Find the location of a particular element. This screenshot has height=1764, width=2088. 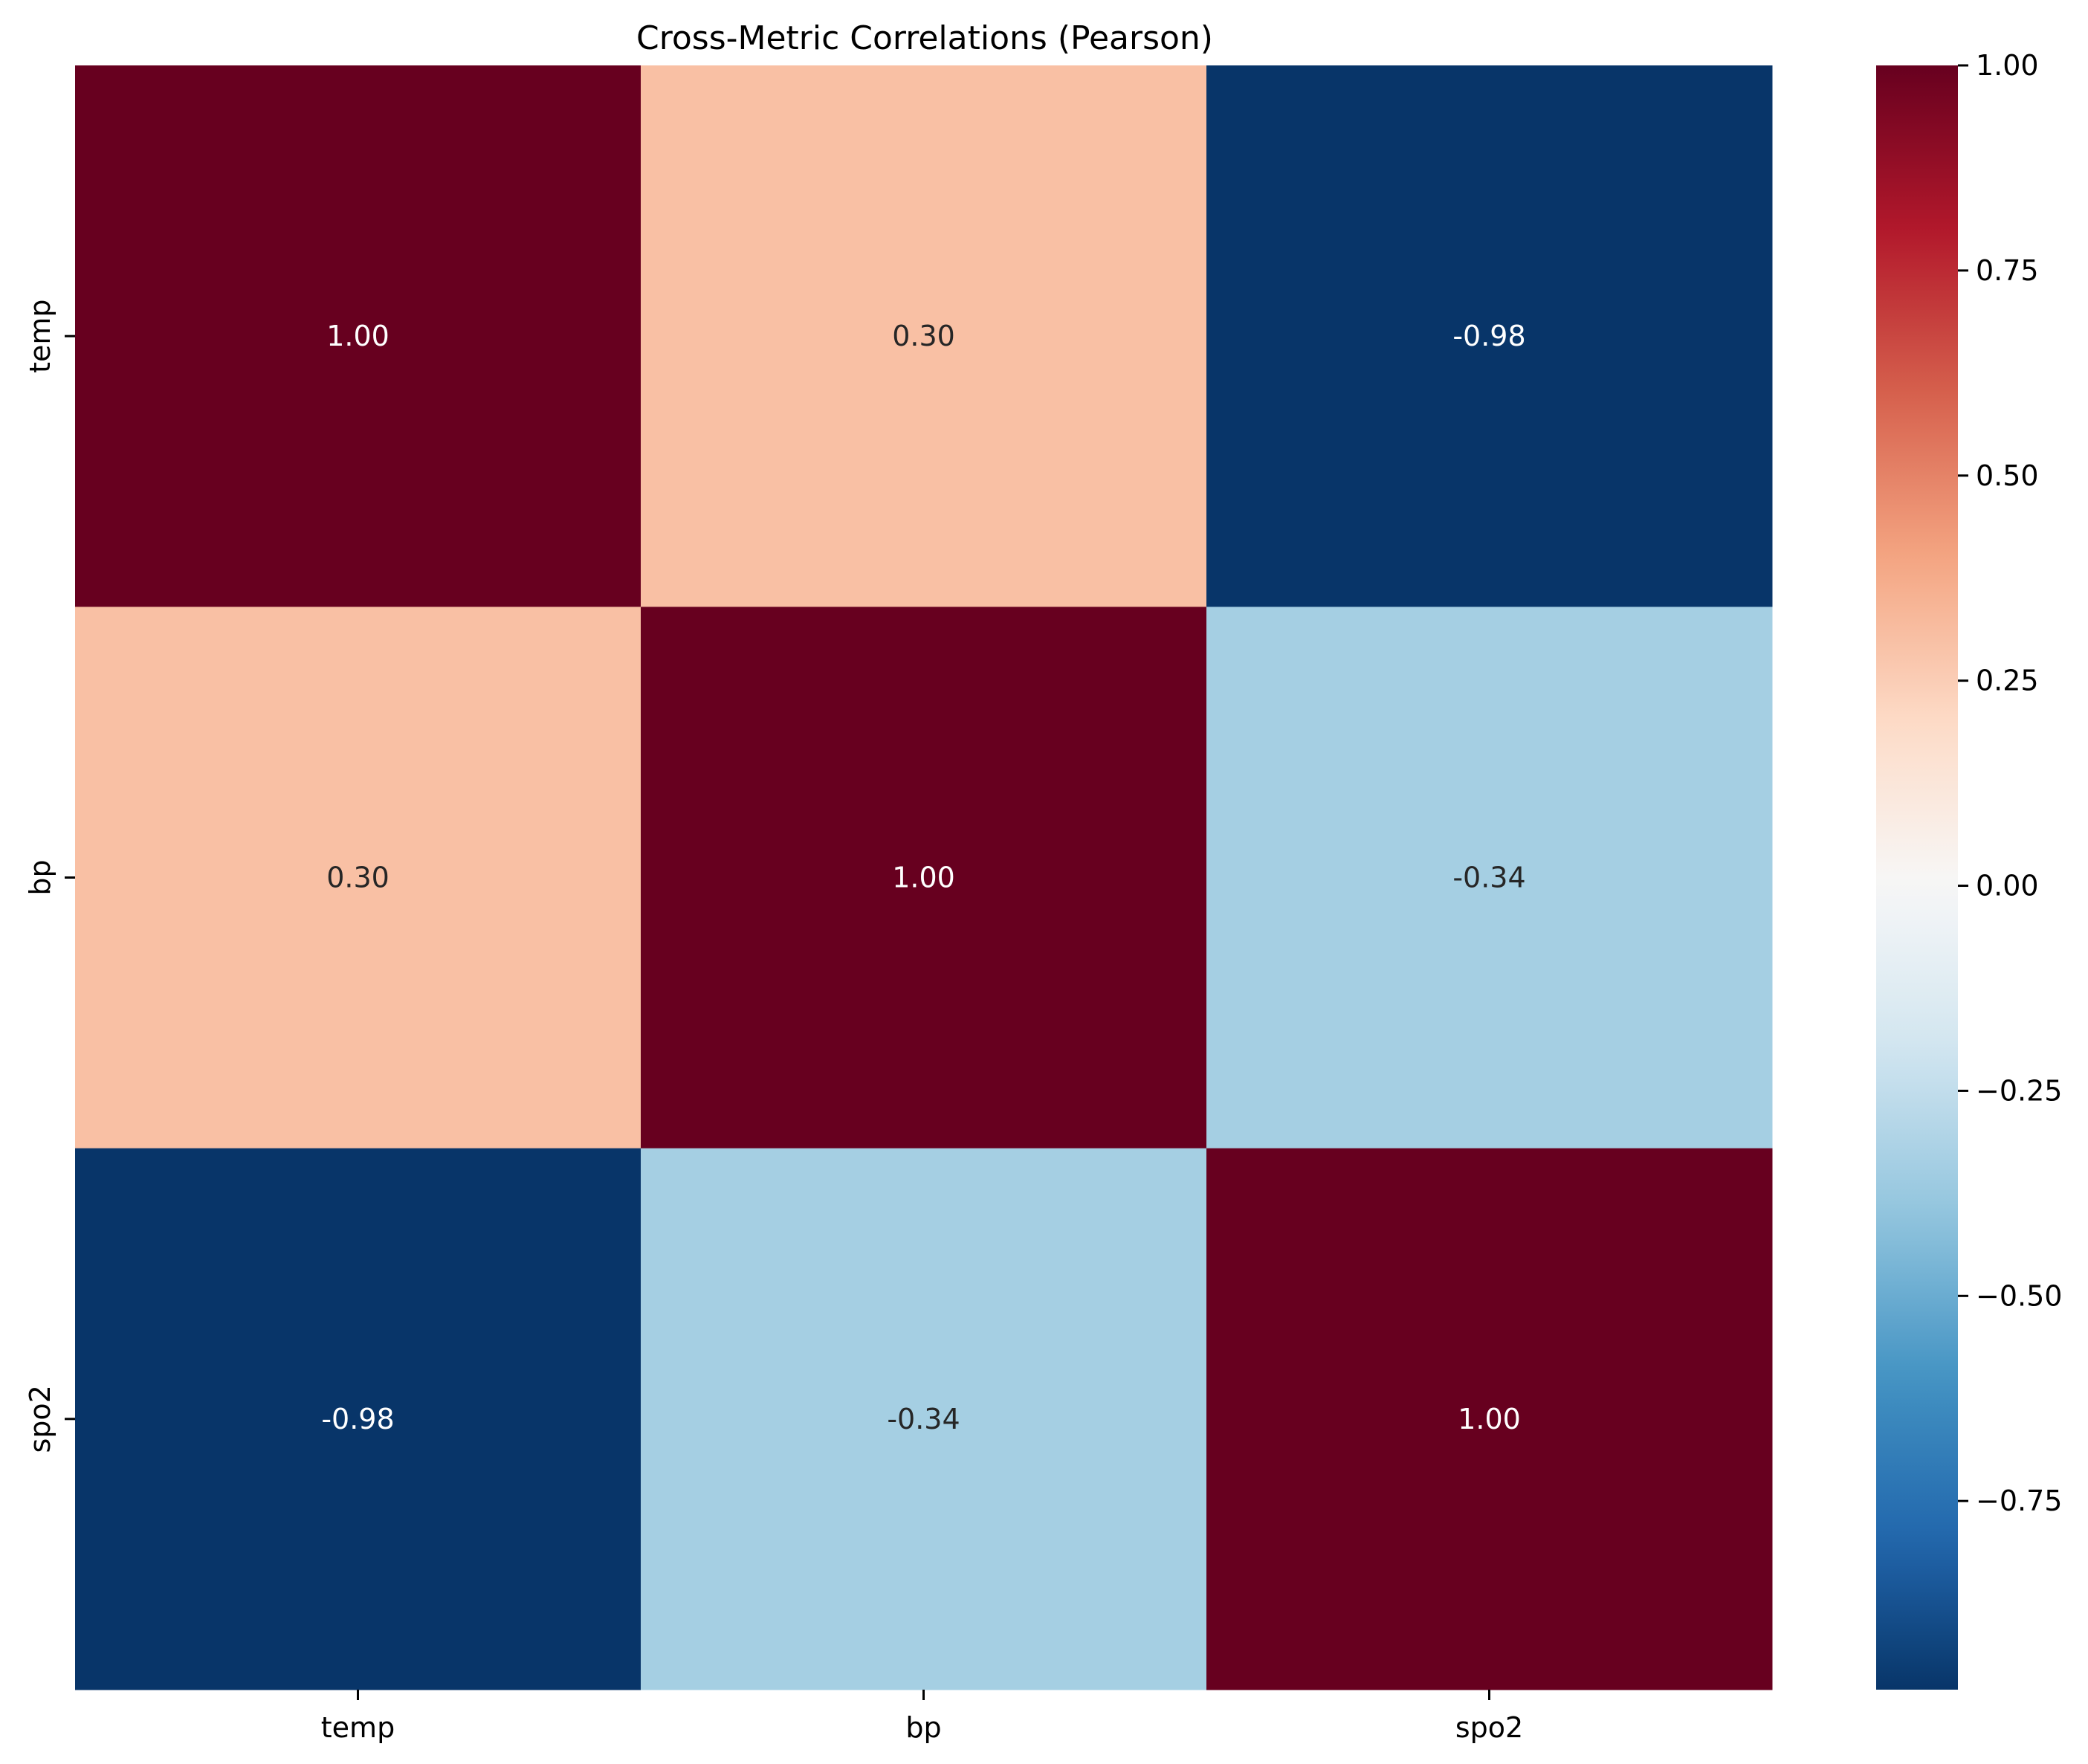

x-axis: temp bp spo2 is located at coordinates (922, 1717).